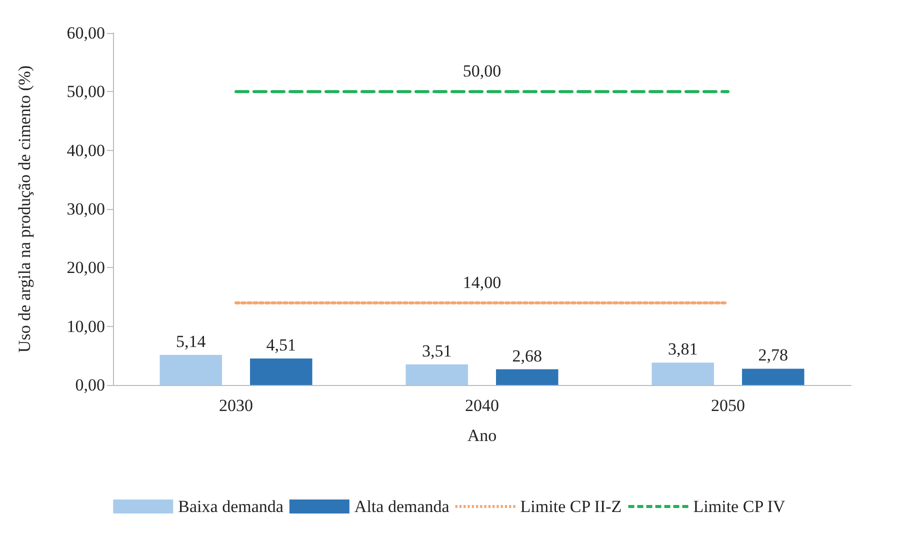 This screenshot has height=533, width=899. What do you see at coordinates (85, 92) in the screenshot?
I see `y-tick-label: 50,00` at bounding box center [85, 92].